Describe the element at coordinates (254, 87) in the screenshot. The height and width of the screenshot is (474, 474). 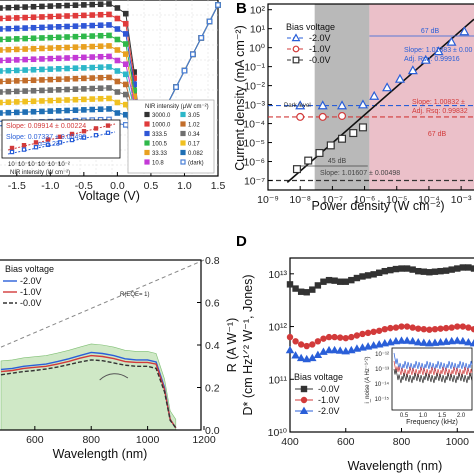
I see `panel-b-ytick-label: 10⁻²` at that location.